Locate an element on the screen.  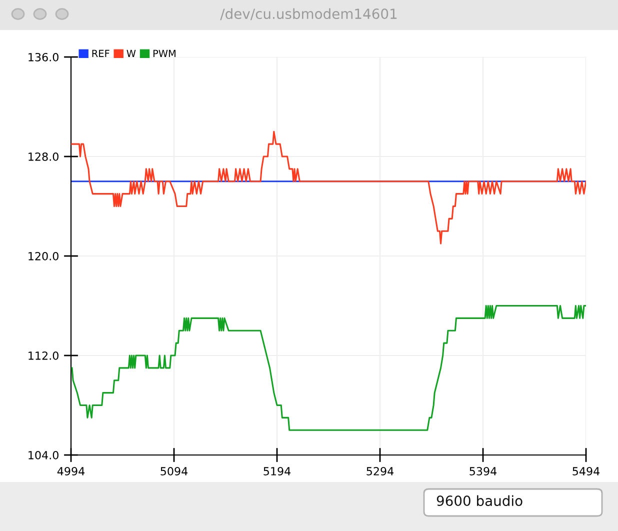
y-tick-label: 120.0 is located at coordinates (43, 256).